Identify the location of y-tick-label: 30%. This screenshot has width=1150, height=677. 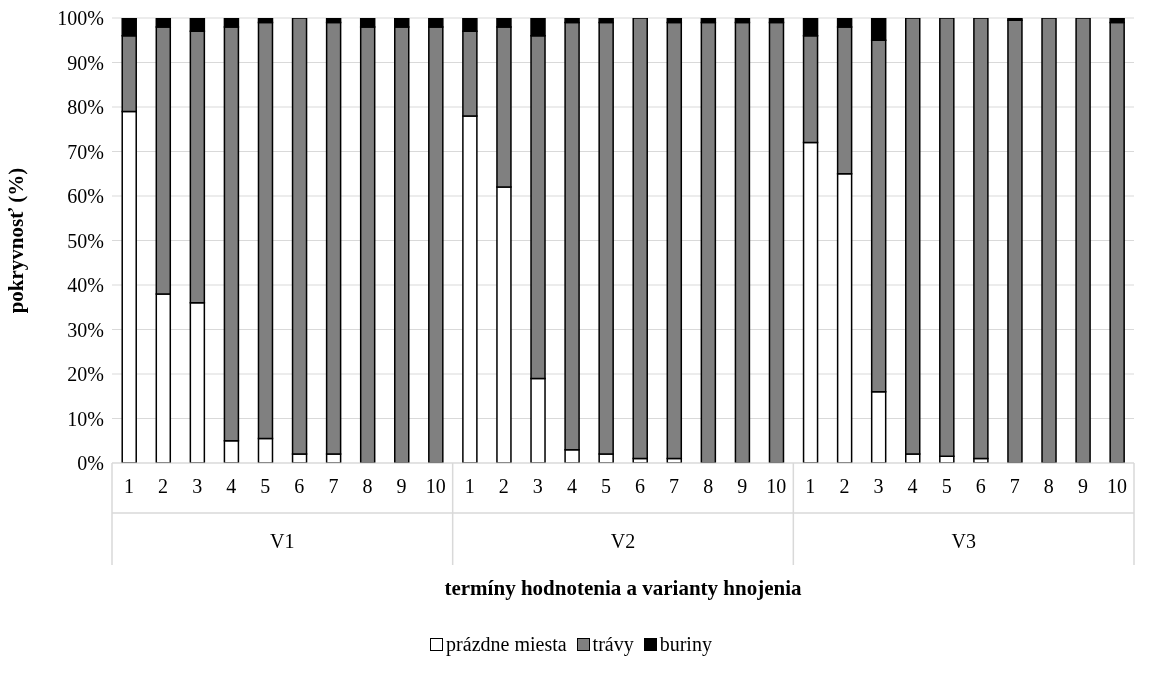
(85, 329).